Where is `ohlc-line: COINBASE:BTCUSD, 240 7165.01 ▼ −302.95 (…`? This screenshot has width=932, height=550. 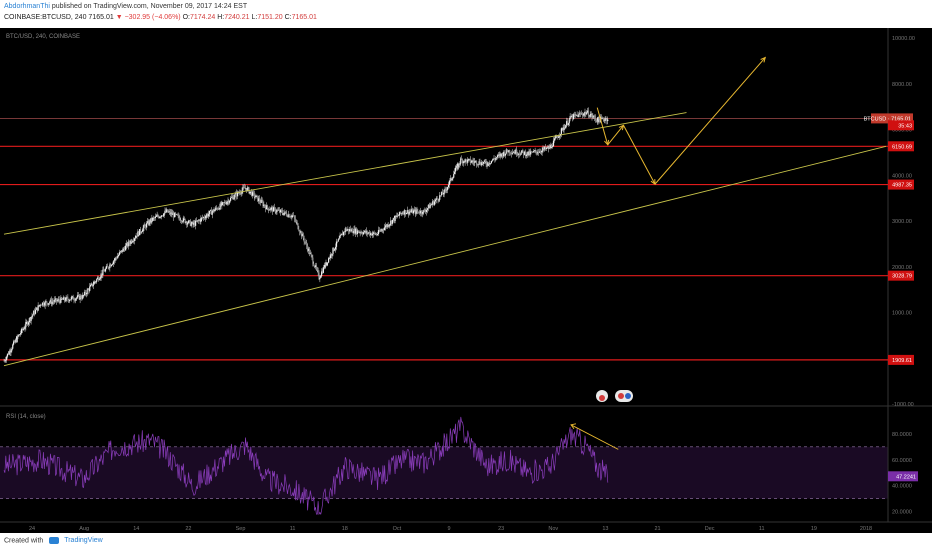 ohlc-line: COINBASE:BTCUSD, 240 7165.01 ▼ −302.95 (… is located at coordinates (160, 17).